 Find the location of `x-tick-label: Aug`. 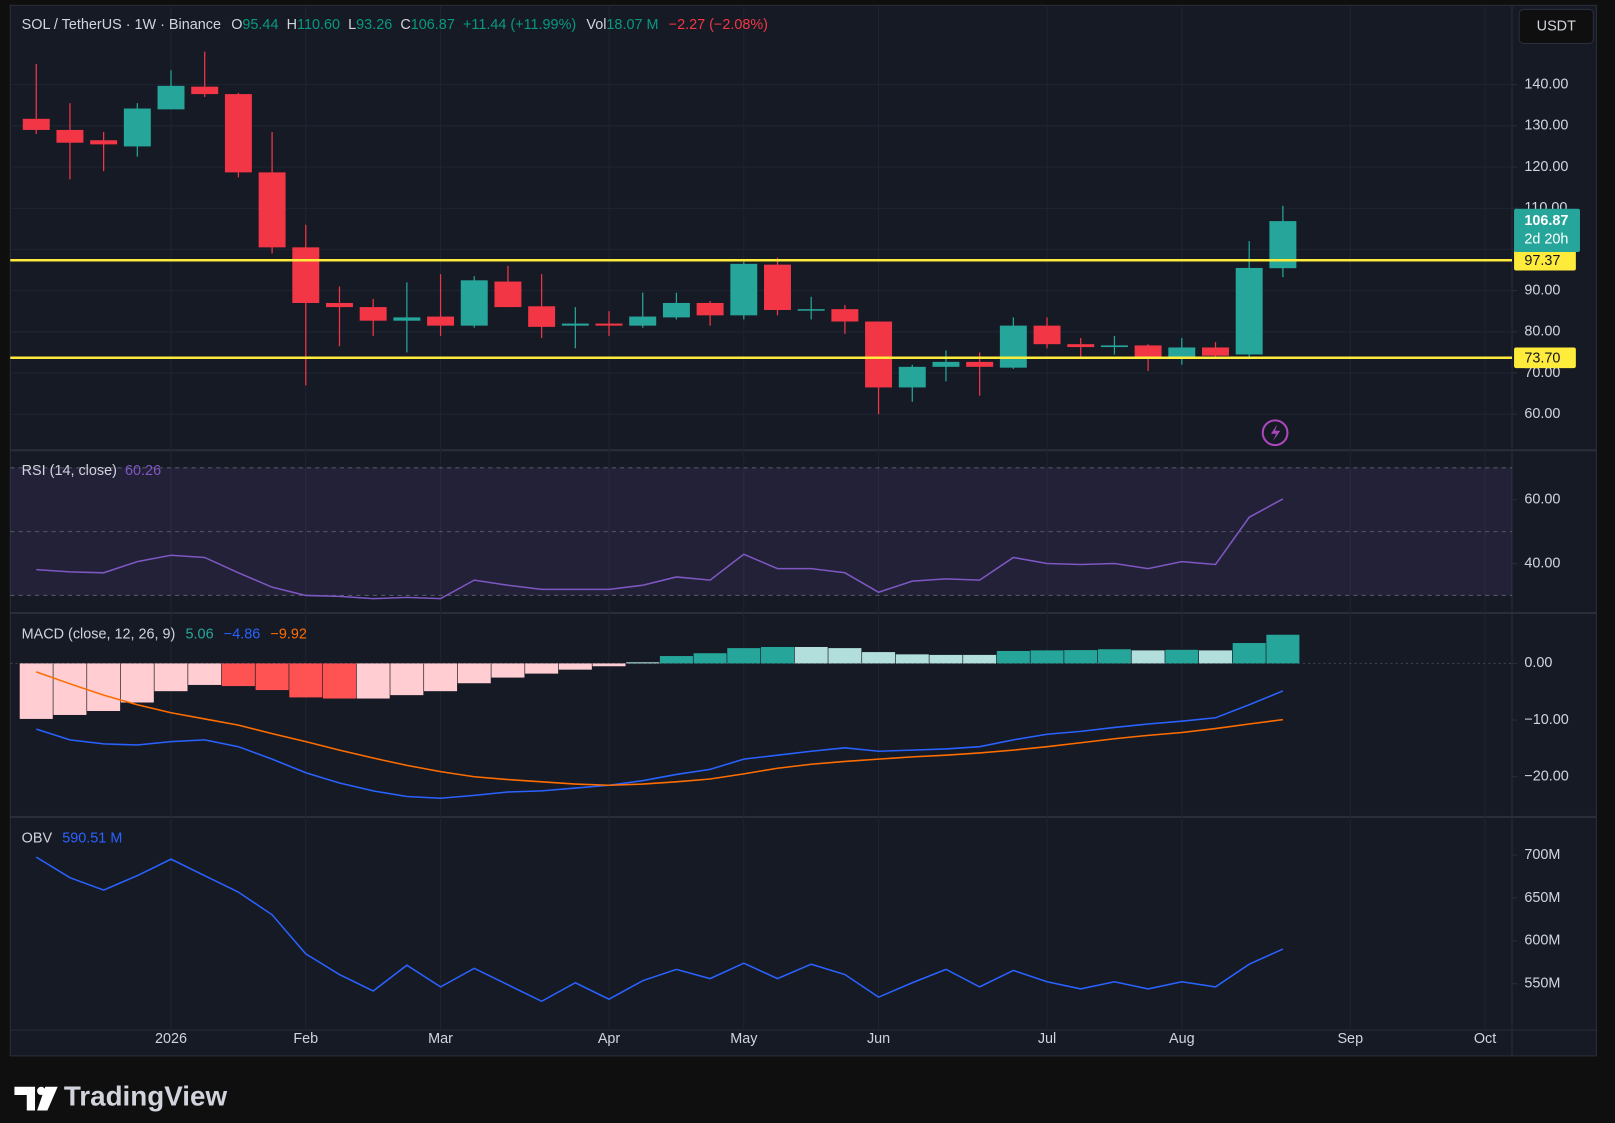

x-tick-label: Aug is located at coordinates (1182, 1039).